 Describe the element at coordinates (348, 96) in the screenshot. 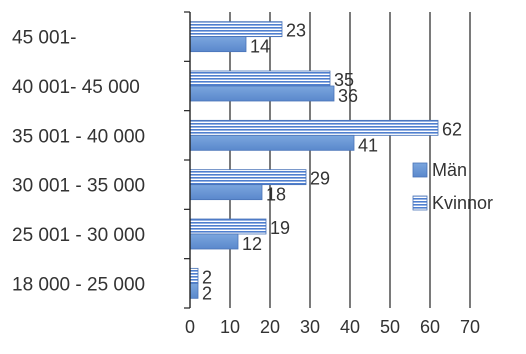

I see `data-label-man: 36` at that location.